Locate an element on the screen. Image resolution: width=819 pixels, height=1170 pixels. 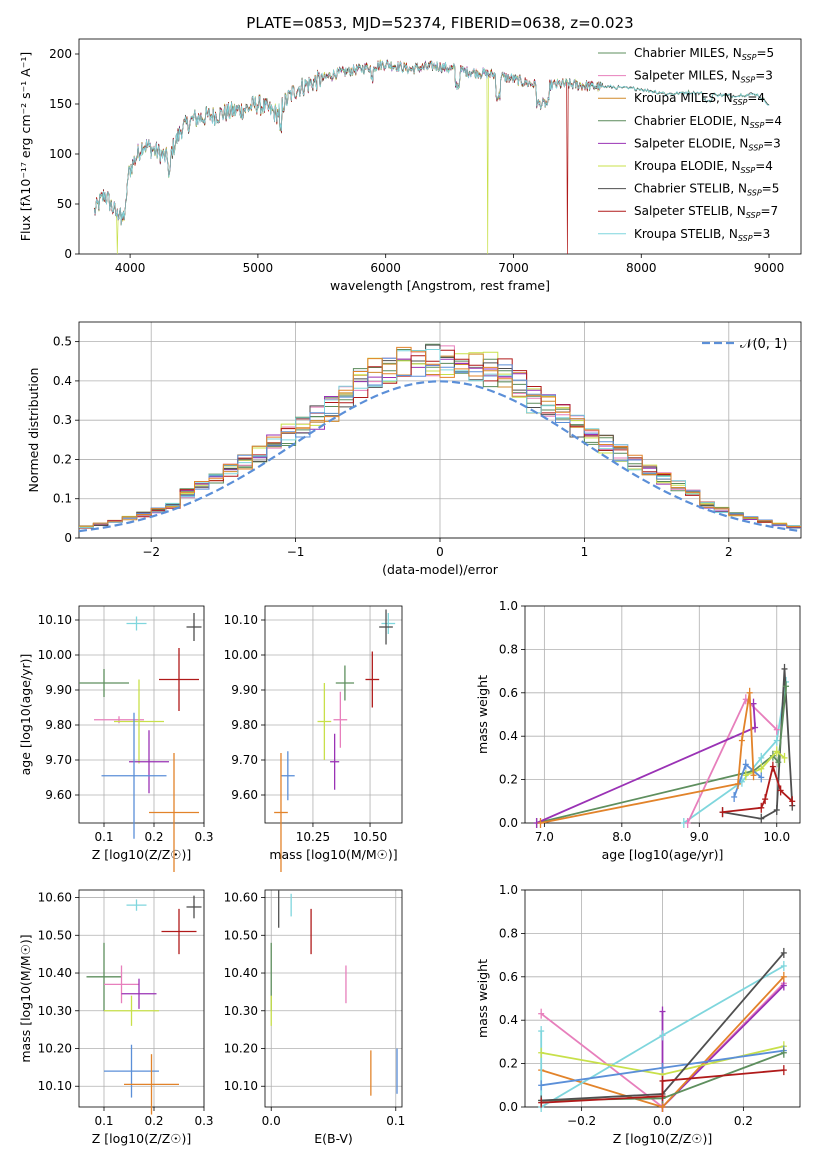
histograms: 𝒩(0, 1) is located at coordinates (440, 435).